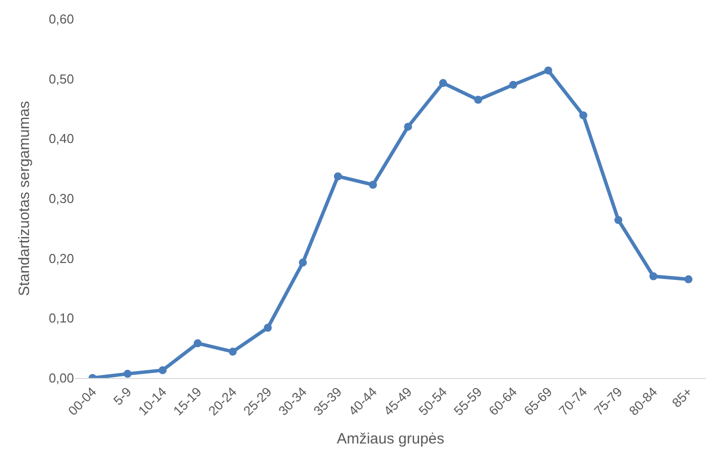 Image resolution: width=721 pixels, height=463 pixels. What do you see at coordinates (61, 378) in the screenshot?
I see `y-tick-label: 0,00` at bounding box center [61, 378].